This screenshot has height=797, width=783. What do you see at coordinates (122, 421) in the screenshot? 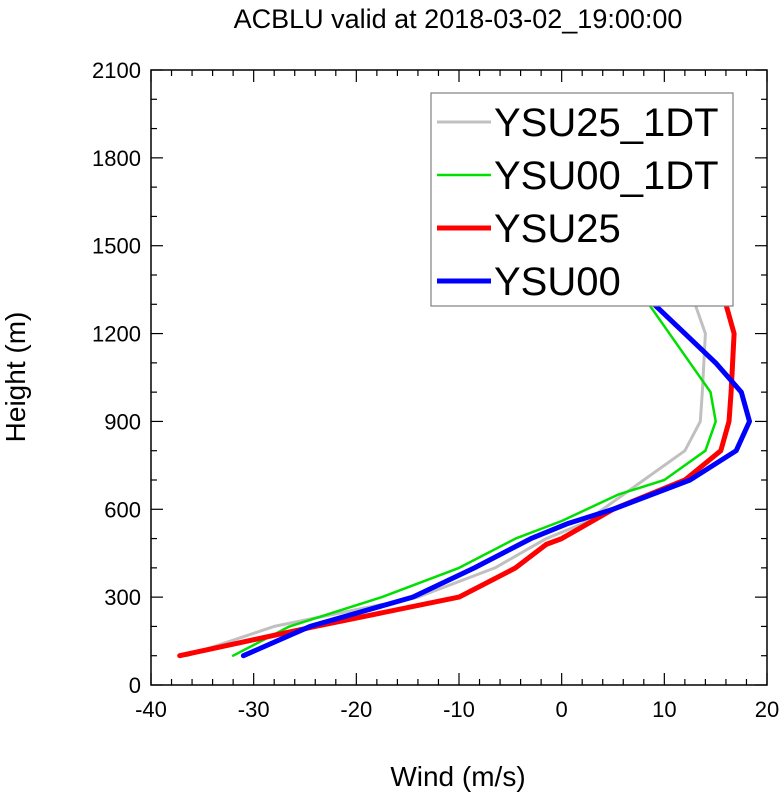
I see `y-tick-label: 900` at bounding box center [122, 421].